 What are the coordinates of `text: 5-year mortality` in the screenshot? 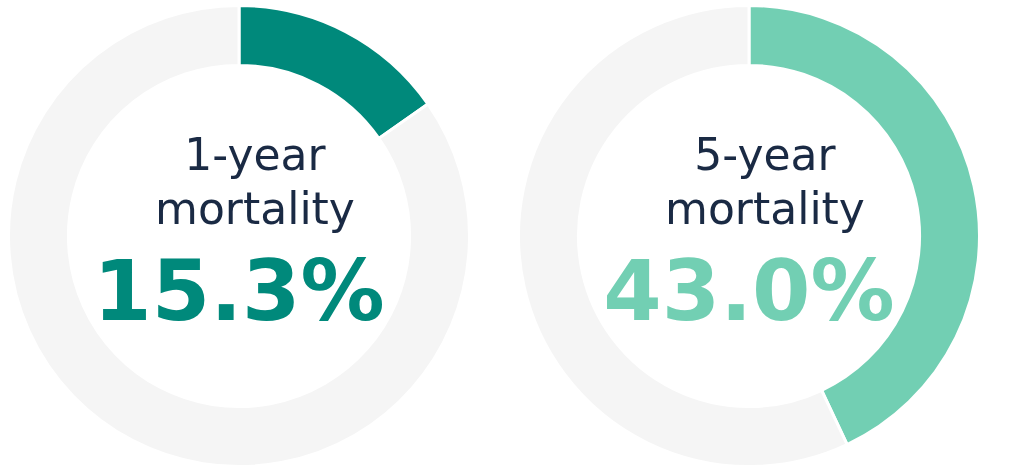 It's located at (765, 182).